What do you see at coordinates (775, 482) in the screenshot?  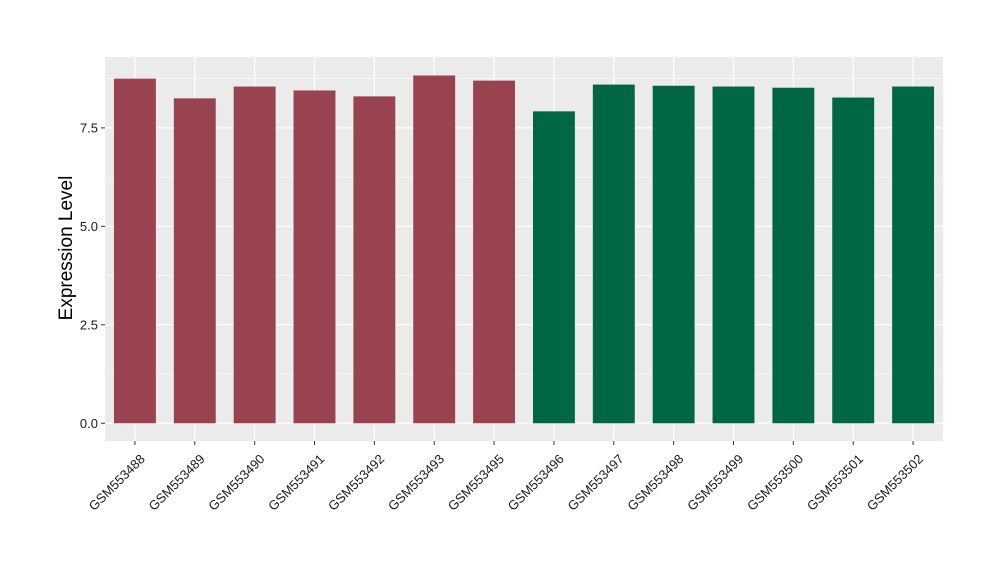 I see `x-tick-label: GSM553500` at bounding box center [775, 482].